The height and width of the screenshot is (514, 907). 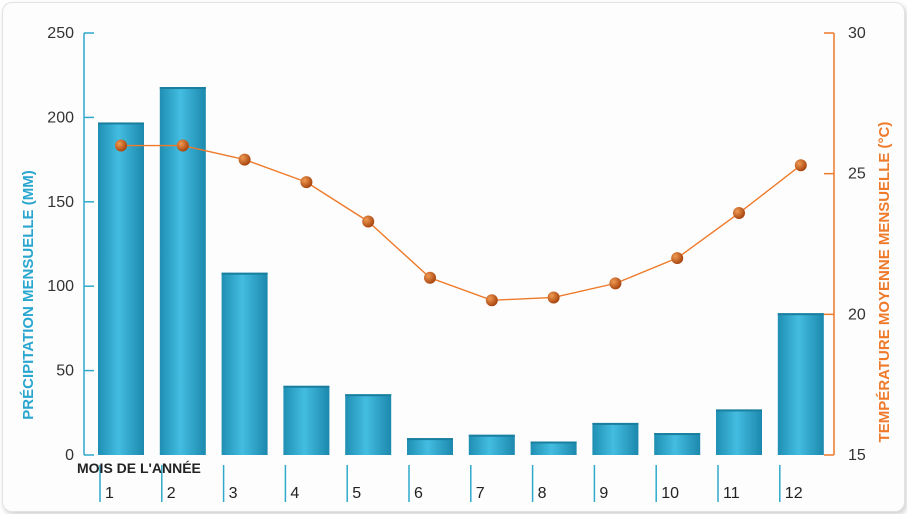 What do you see at coordinates (857, 174) in the screenshot?
I see `right-tick-label: 25` at bounding box center [857, 174].